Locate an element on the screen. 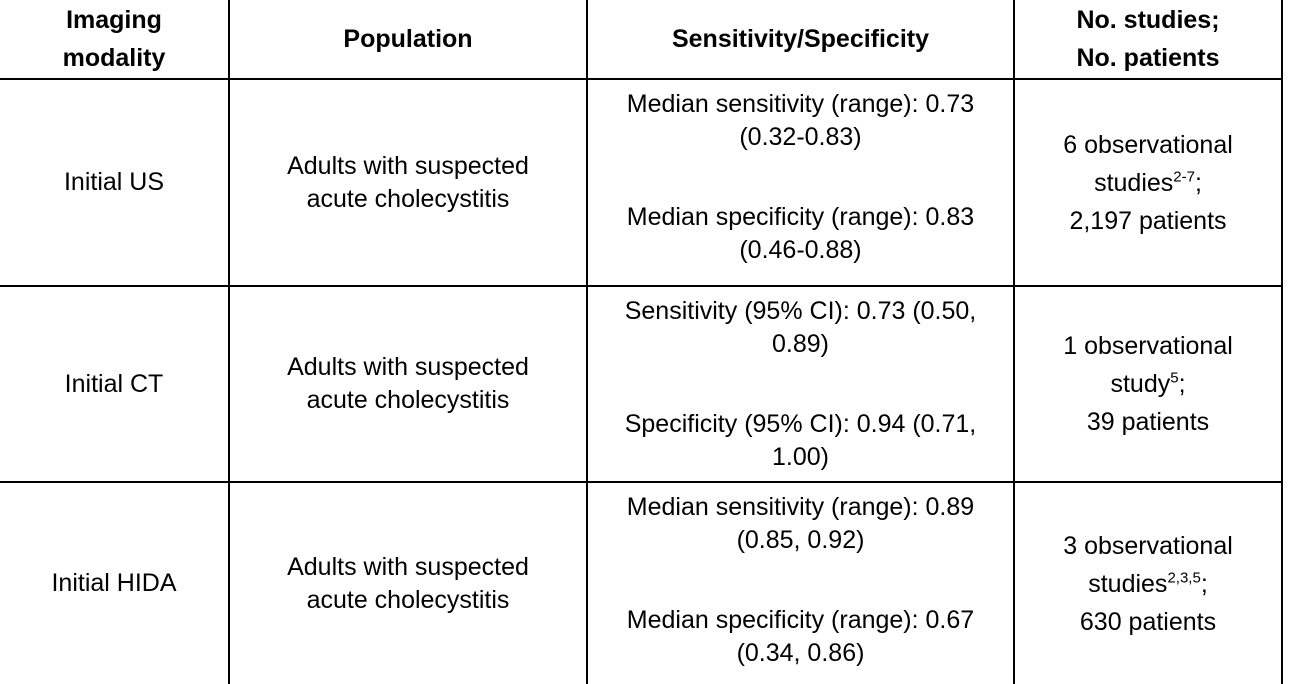  studies-count-line: 6 observational is located at coordinates (1148, 144).